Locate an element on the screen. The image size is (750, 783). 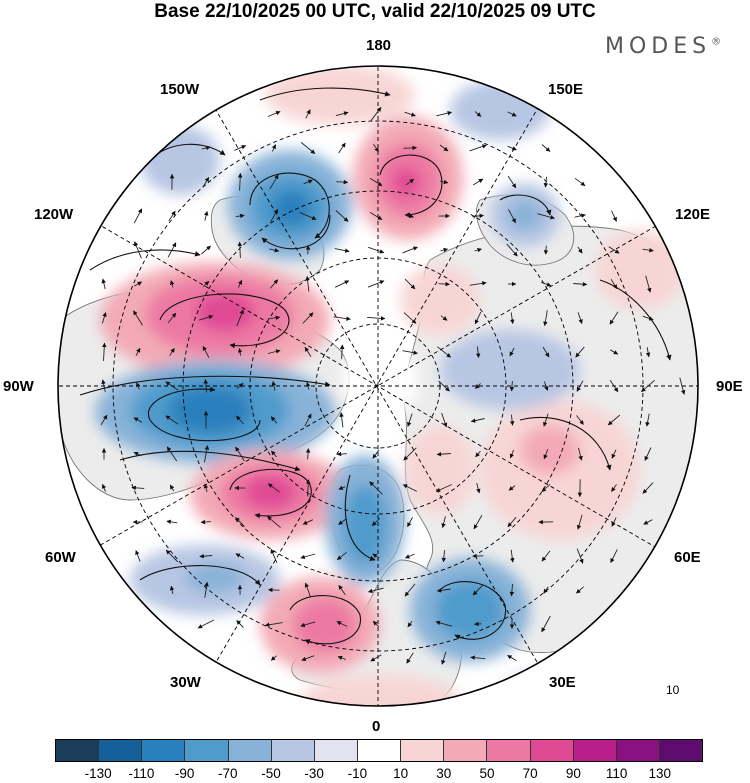
lon-label-30w: 30W is located at coordinates (185, 682).